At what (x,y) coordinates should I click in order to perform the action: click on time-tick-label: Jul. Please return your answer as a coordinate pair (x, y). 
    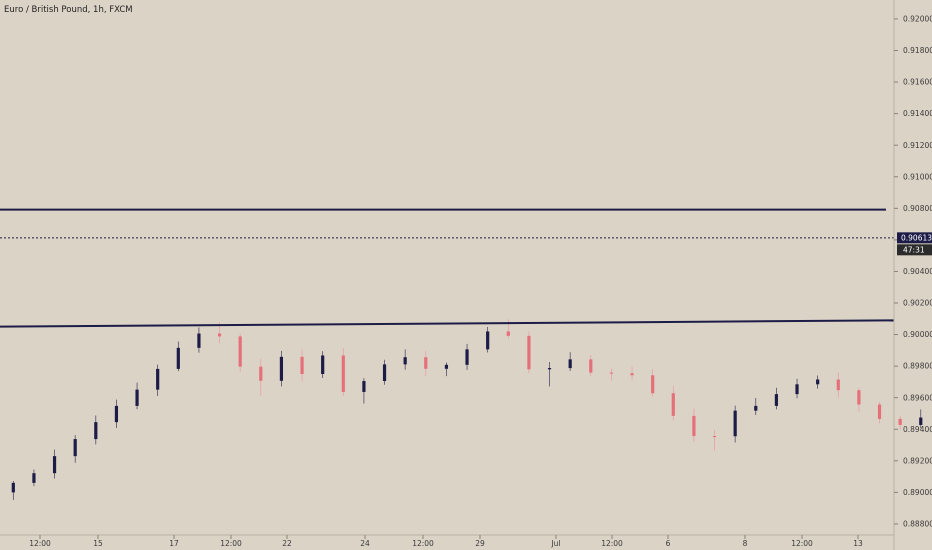
    Looking at the image, I should click on (555, 543).